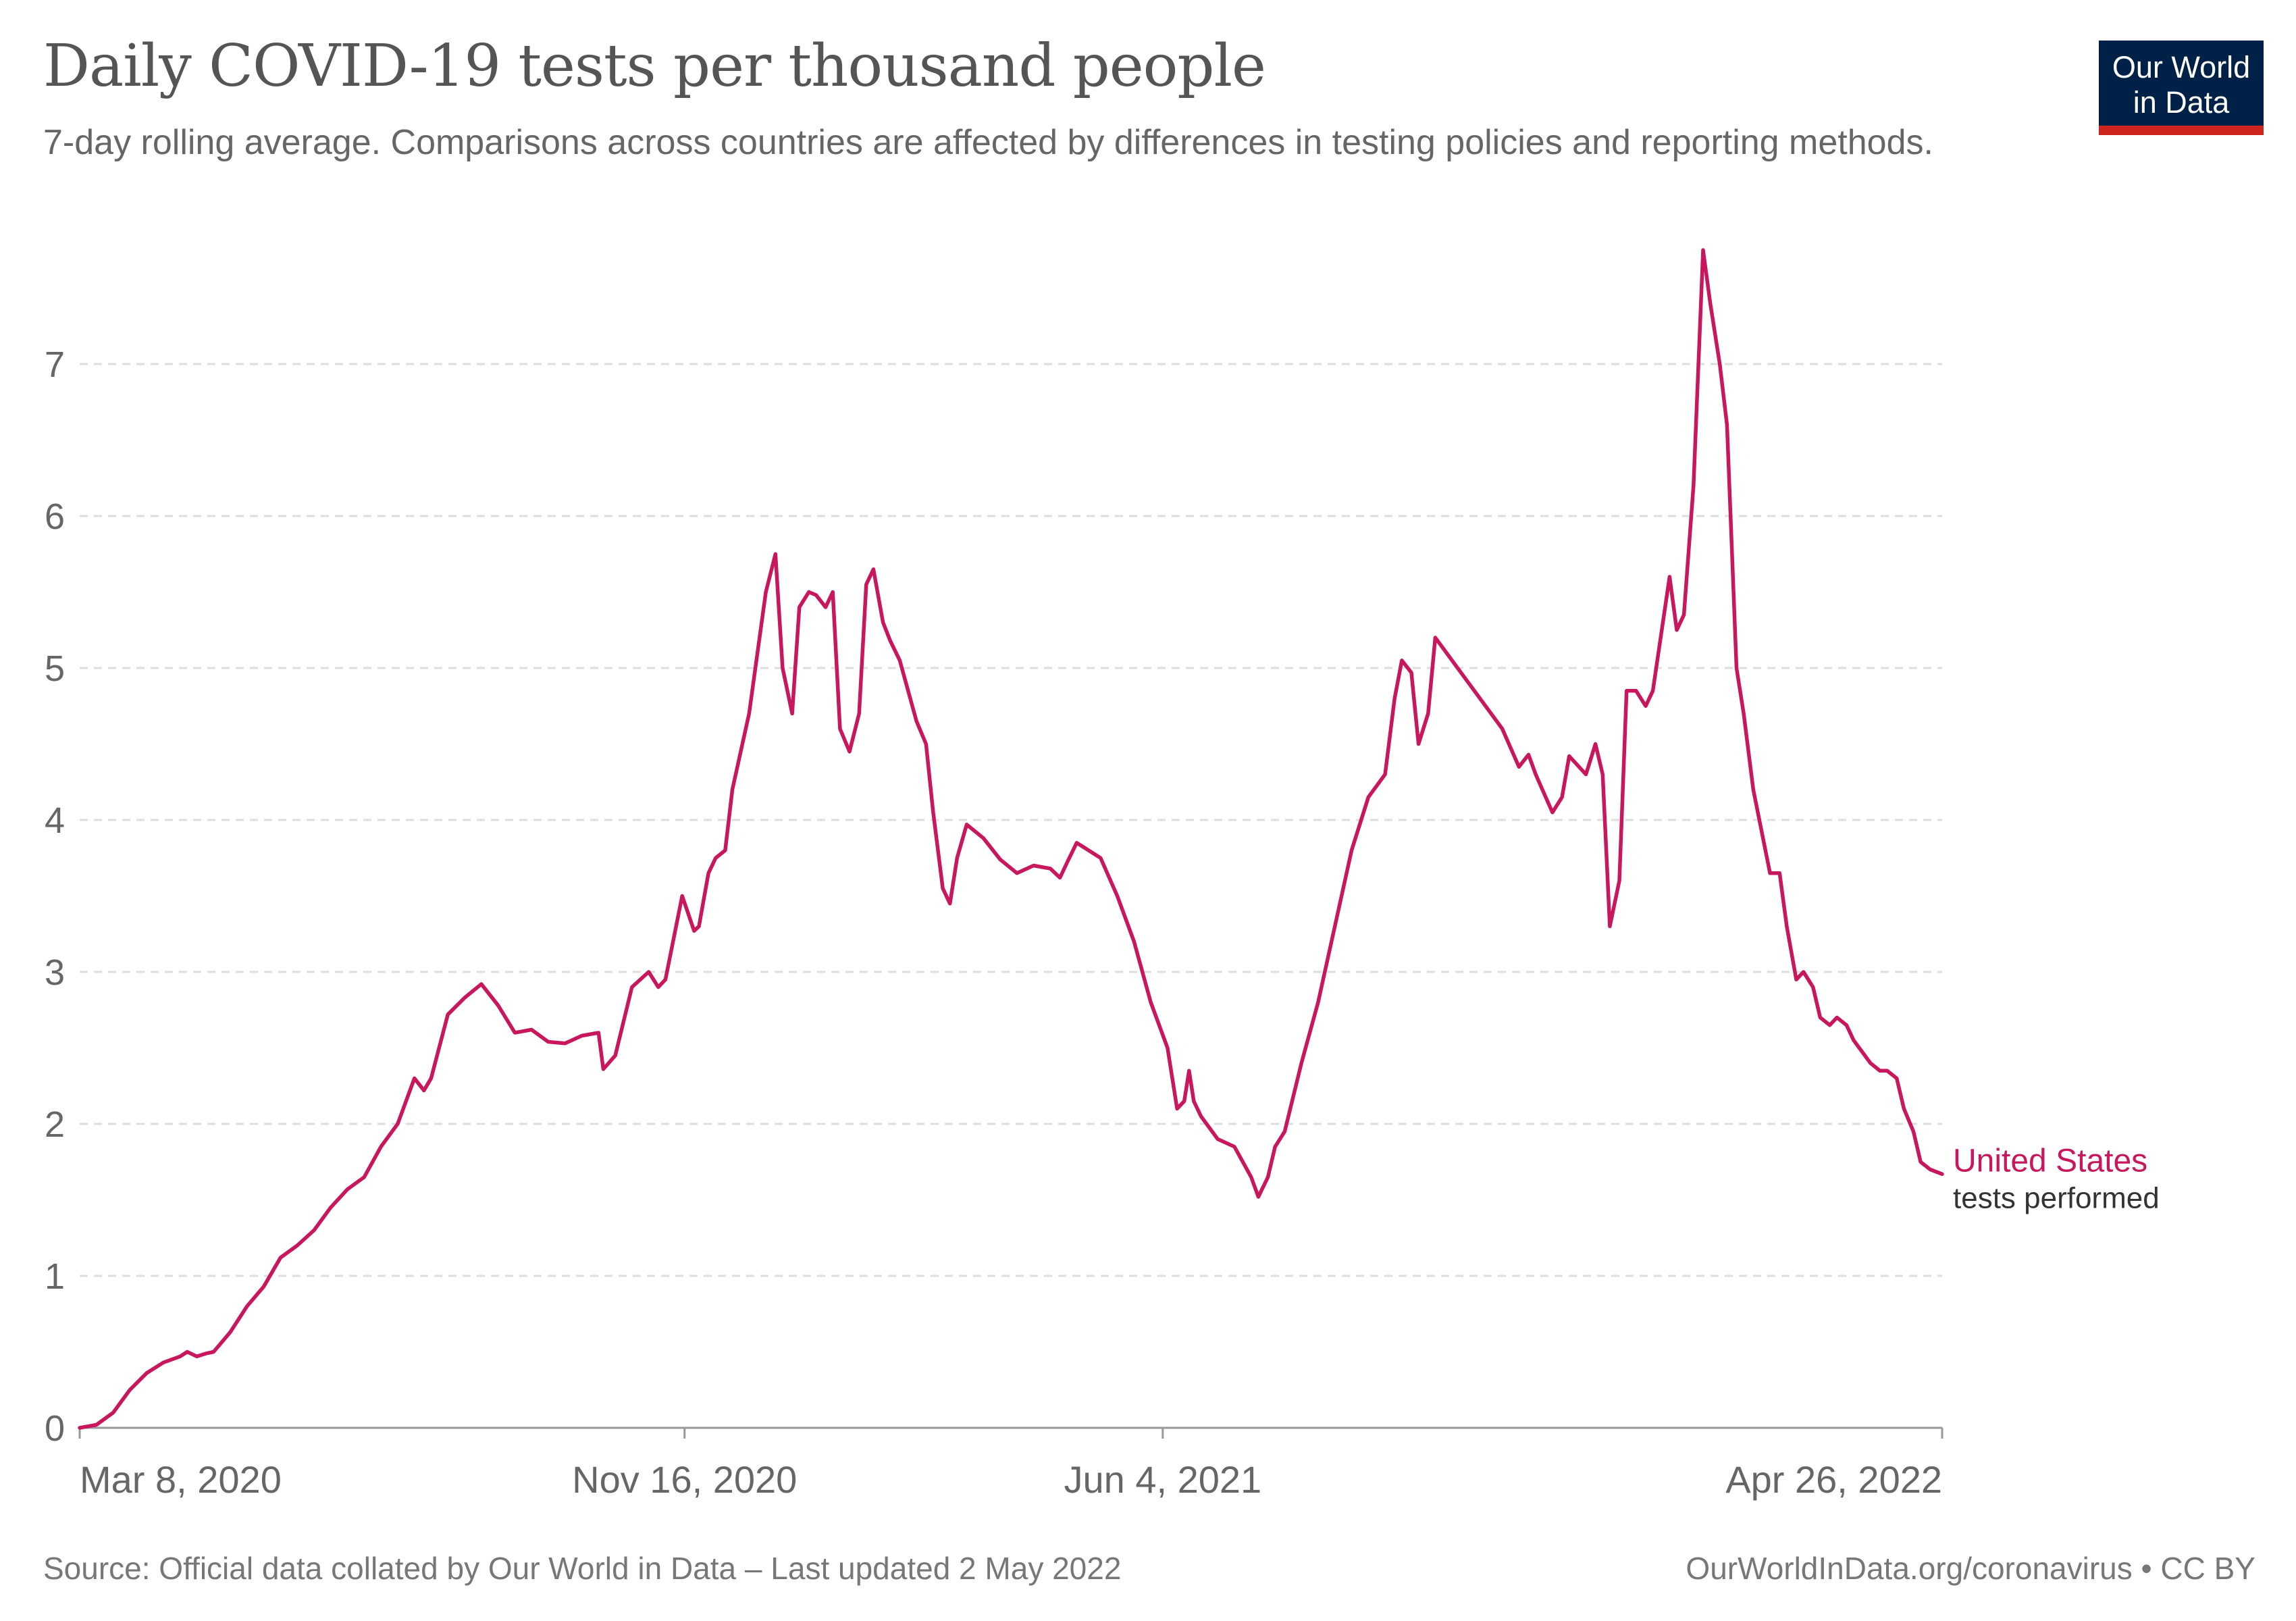 The width and height of the screenshot is (2296, 1621). I want to click on y-tick-label: 1, so click(55, 1276).